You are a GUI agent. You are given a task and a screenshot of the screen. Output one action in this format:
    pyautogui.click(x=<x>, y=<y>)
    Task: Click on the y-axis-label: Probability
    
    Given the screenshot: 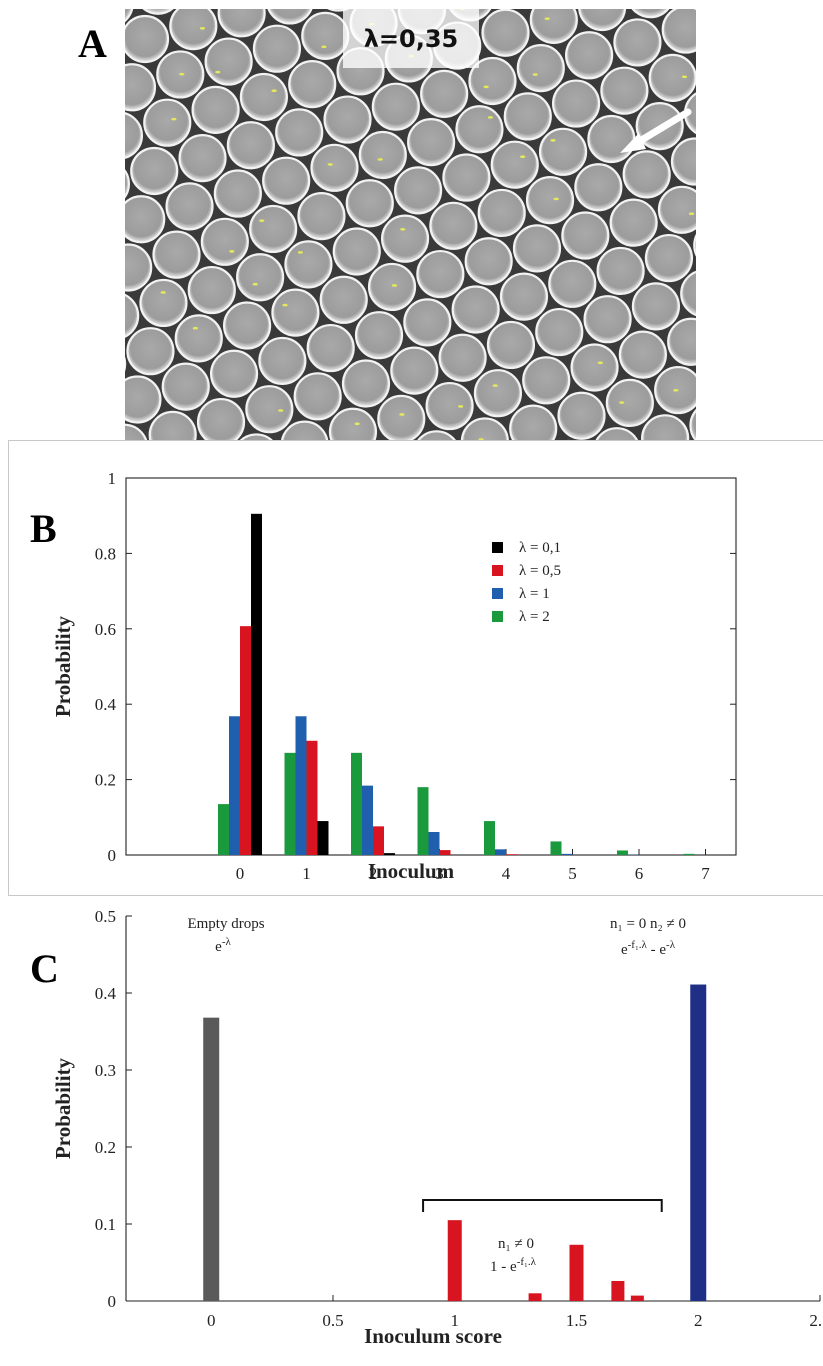 What is the action you would take?
    pyautogui.click(x=63, y=1108)
    